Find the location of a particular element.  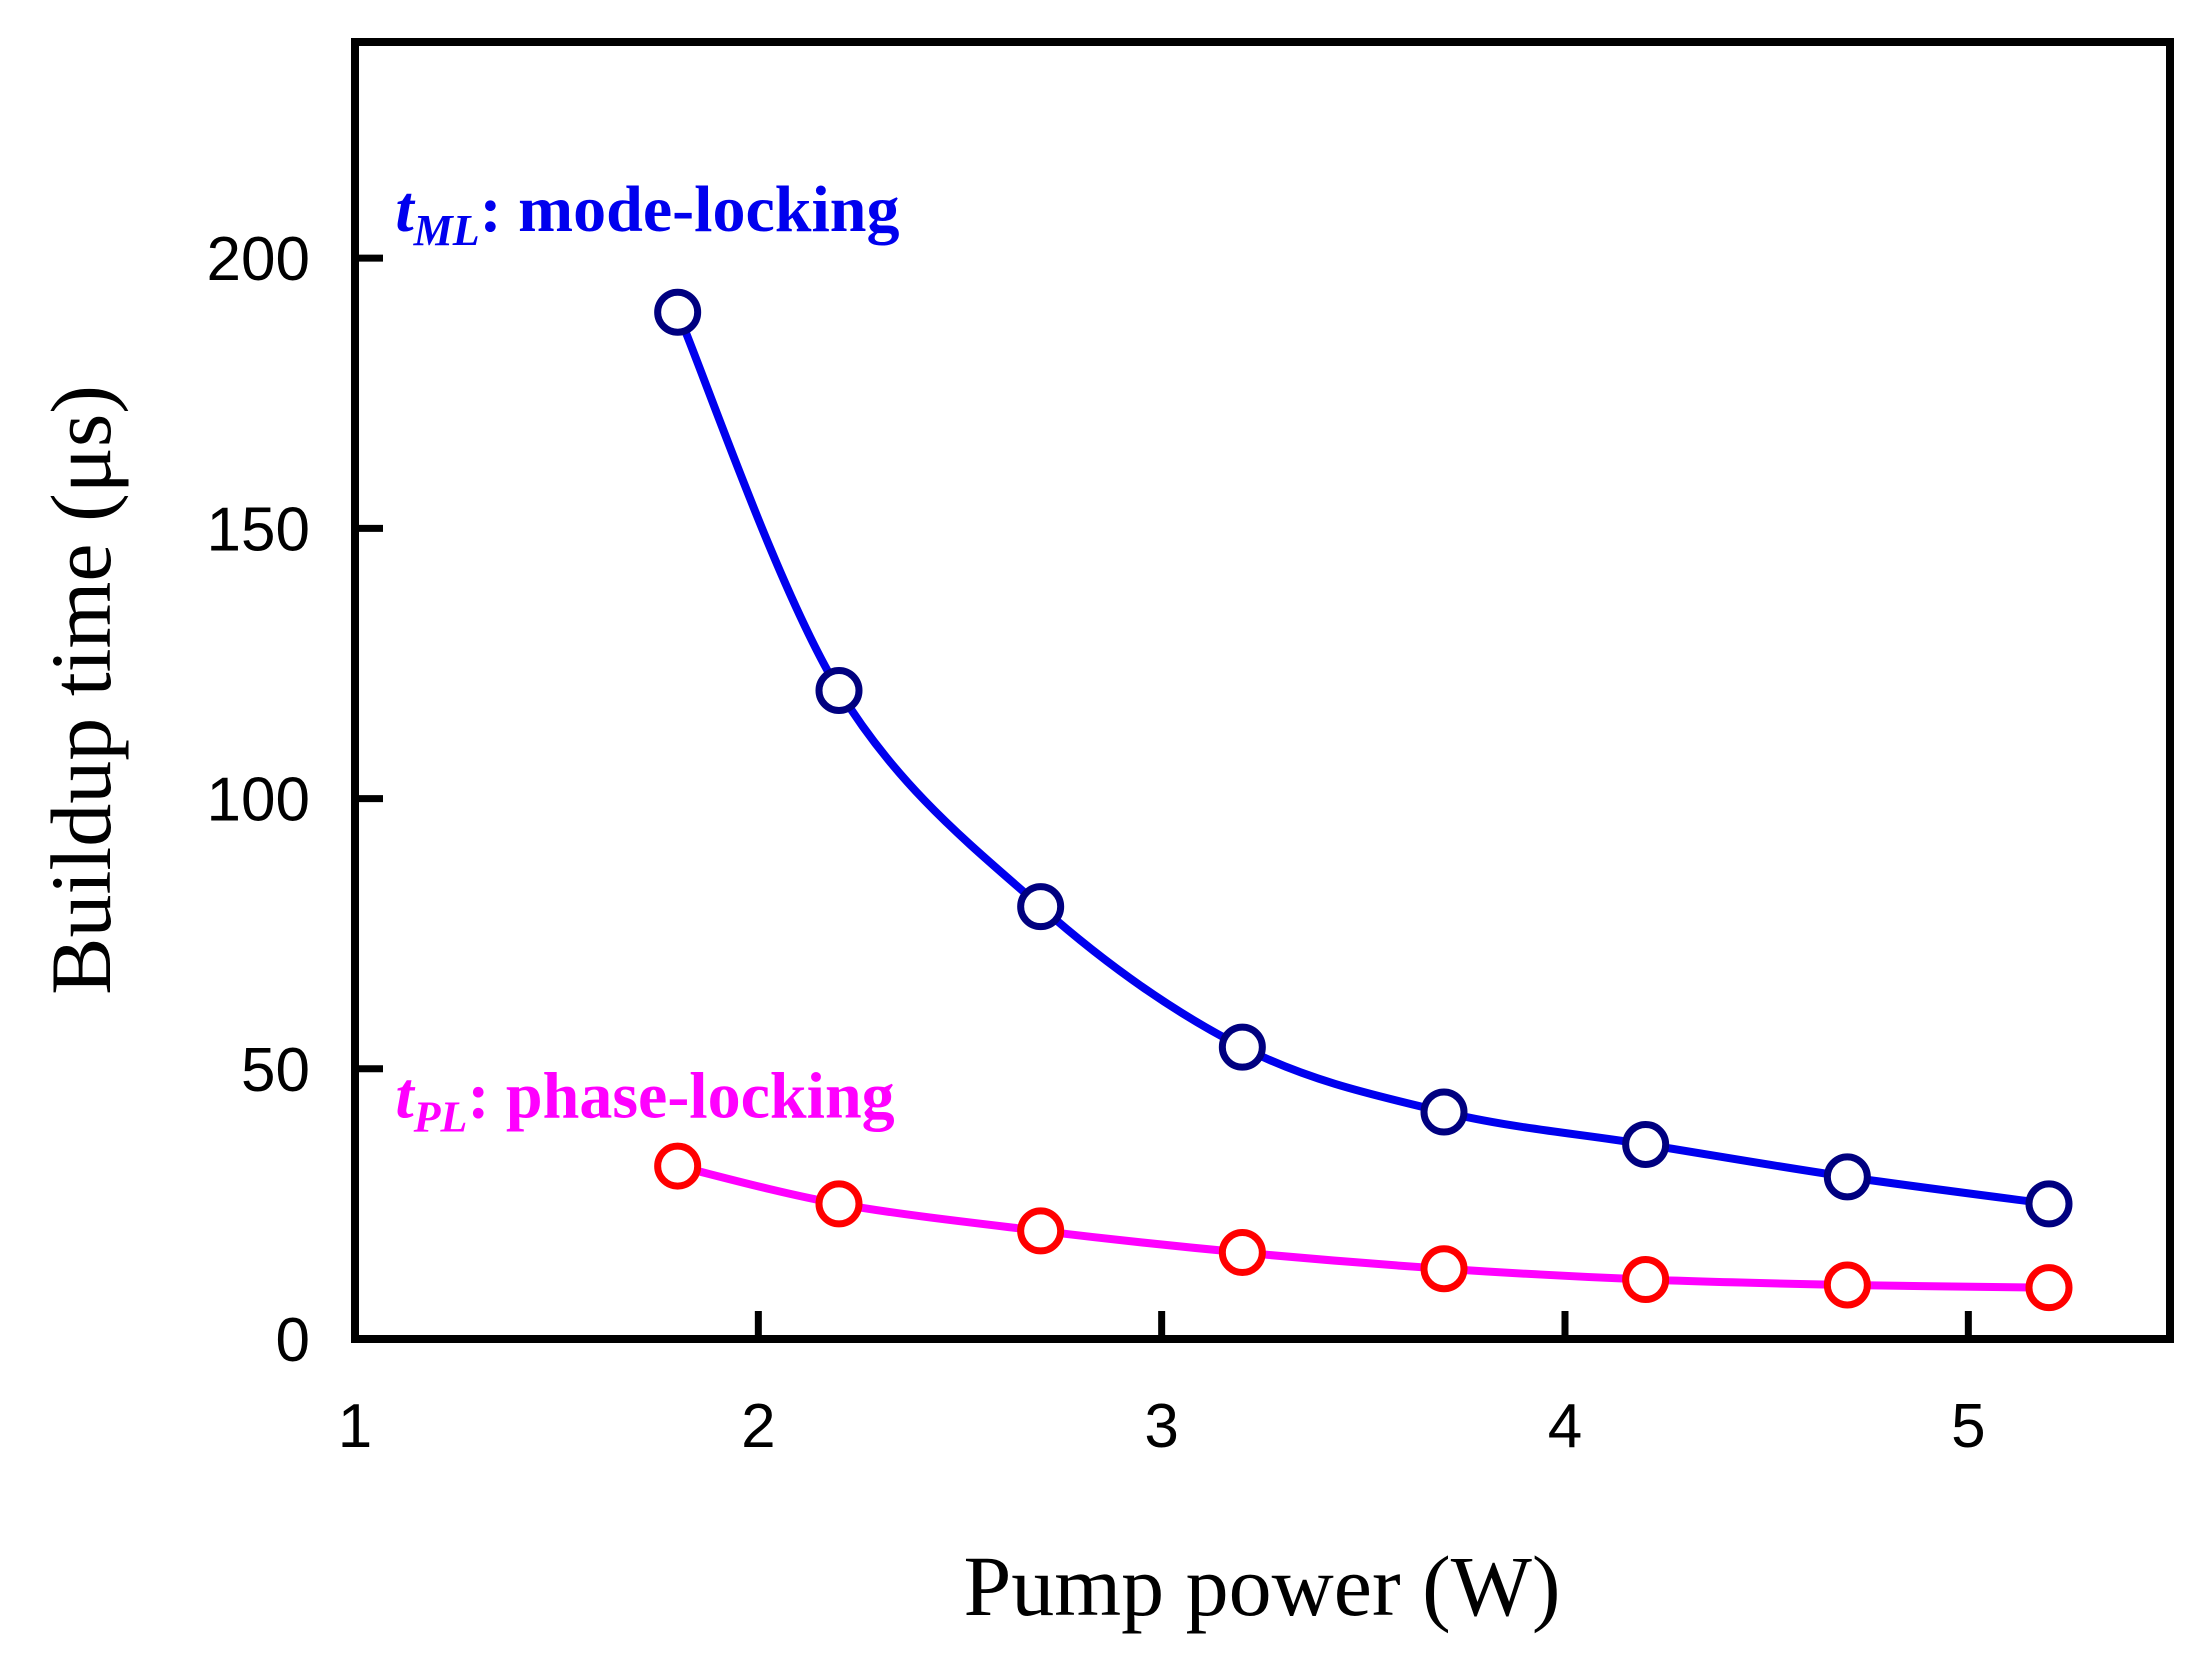

y-tick-label: 200 is located at coordinates (258, 259).